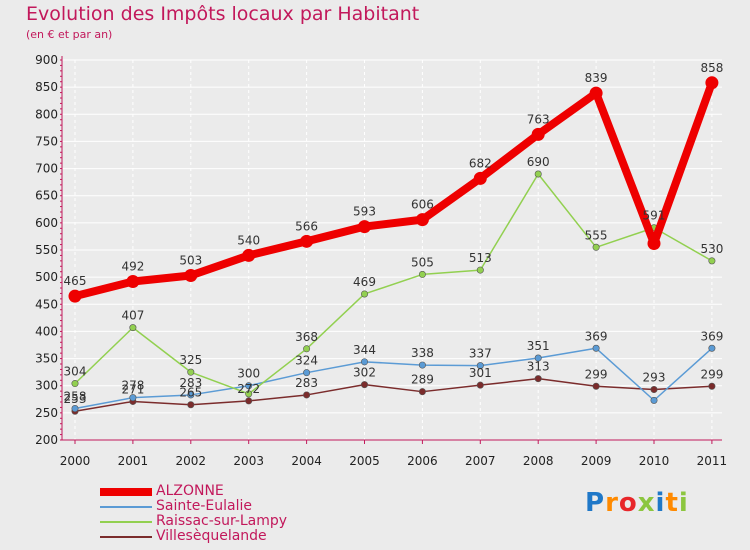 This screenshot has width=750, height=550. What do you see at coordinates (538, 162) in the screenshot?
I see `data-label-raissac-sur-lampy: 690` at bounding box center [538, 162].